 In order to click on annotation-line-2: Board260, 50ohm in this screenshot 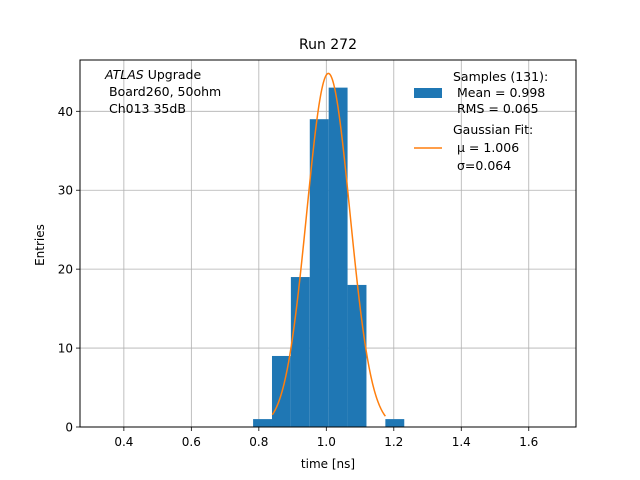, I will do `click(165, 91)`.